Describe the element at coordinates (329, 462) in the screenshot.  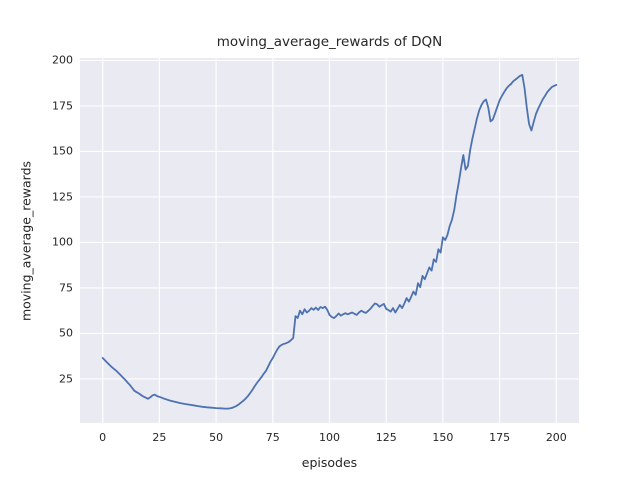
I see `x-axis-label: episodes` at that location.